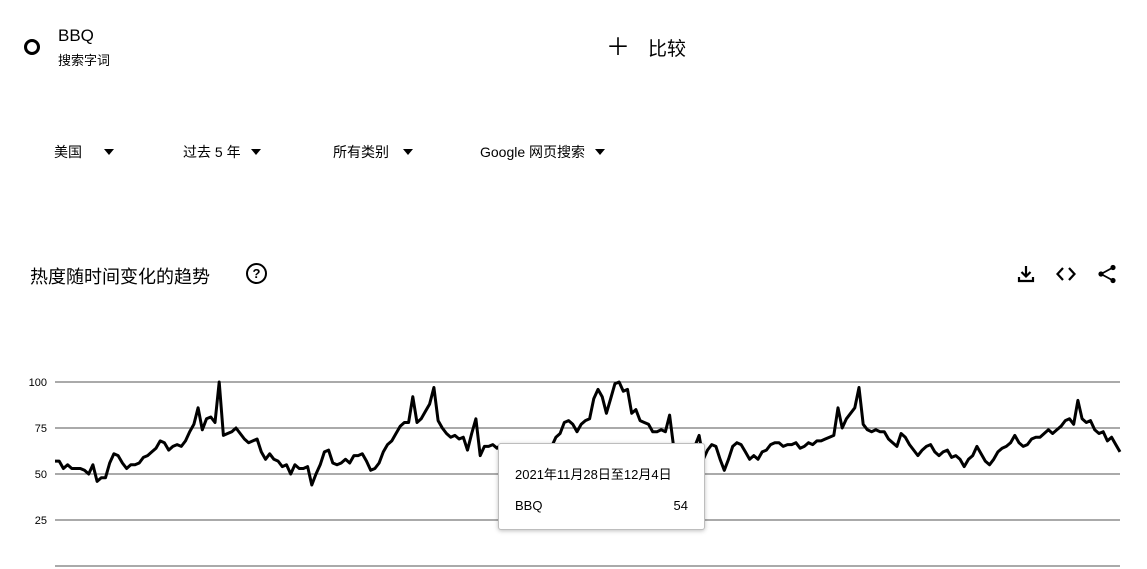  Describe the element at coordinates (601, 486) in the screenshot. I see `chart-tooltip: 2021年11月28日至12月4日 BBQ 54` at that location.